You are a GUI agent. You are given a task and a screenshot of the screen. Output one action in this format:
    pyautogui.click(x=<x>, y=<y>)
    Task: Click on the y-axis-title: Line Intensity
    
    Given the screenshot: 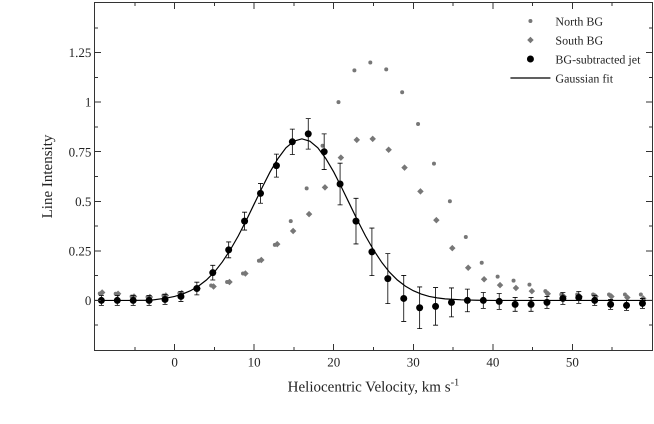 What is the action you would take?
    pyautogui.click(x=48, y=176)
    